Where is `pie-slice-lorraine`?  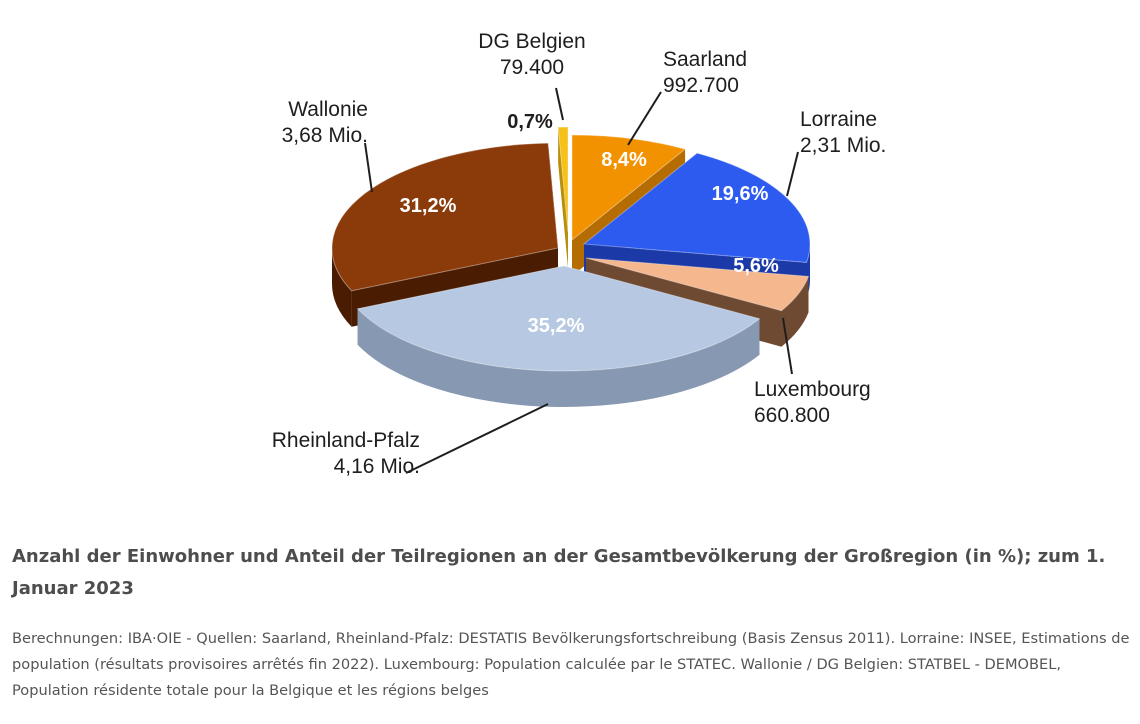
pie-slice-lorraine is located at coordinates (696, 207).